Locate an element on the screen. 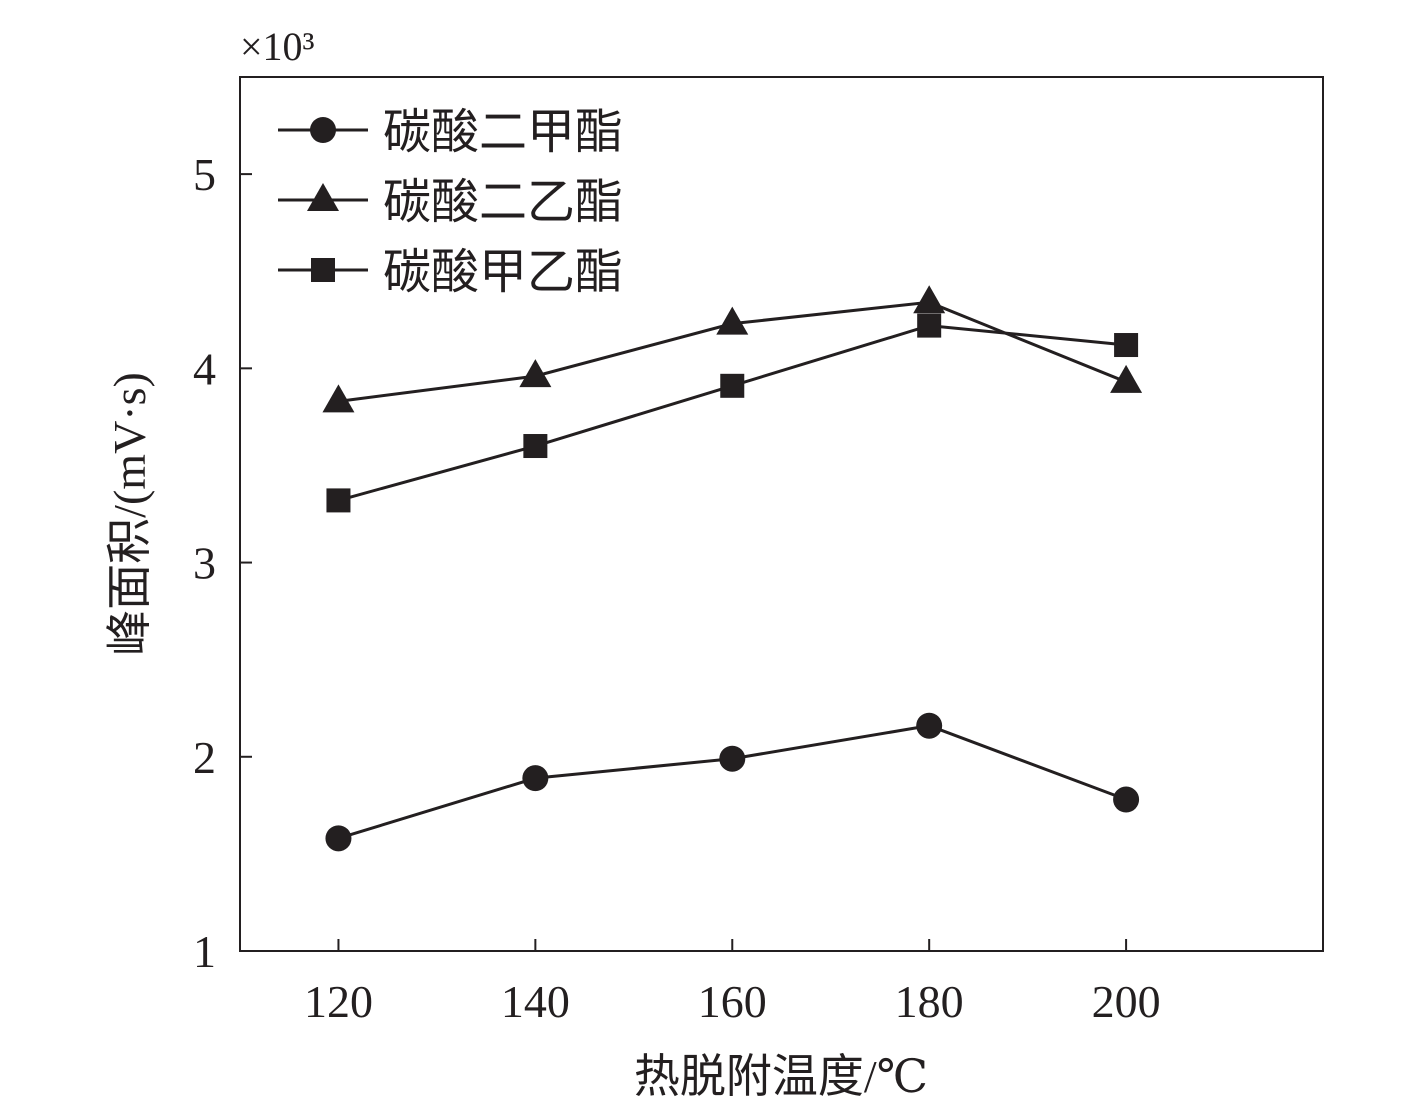 The width and height of the screenshot is (1417, 1108). legend-item: 碳酸甲乙酯 is located at coordinates (450, 272).